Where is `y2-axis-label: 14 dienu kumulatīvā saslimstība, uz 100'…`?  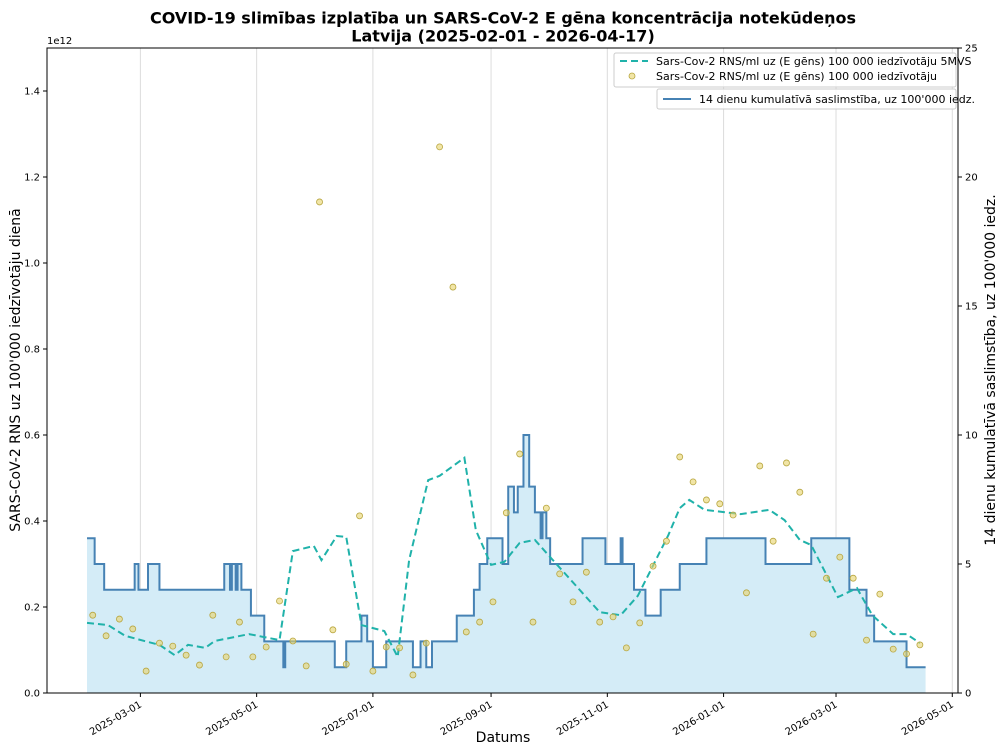 y2-axis-label: 14 dienu kumulatīvā saslimstība, uz 100'… is located at coordinates (991, 369).